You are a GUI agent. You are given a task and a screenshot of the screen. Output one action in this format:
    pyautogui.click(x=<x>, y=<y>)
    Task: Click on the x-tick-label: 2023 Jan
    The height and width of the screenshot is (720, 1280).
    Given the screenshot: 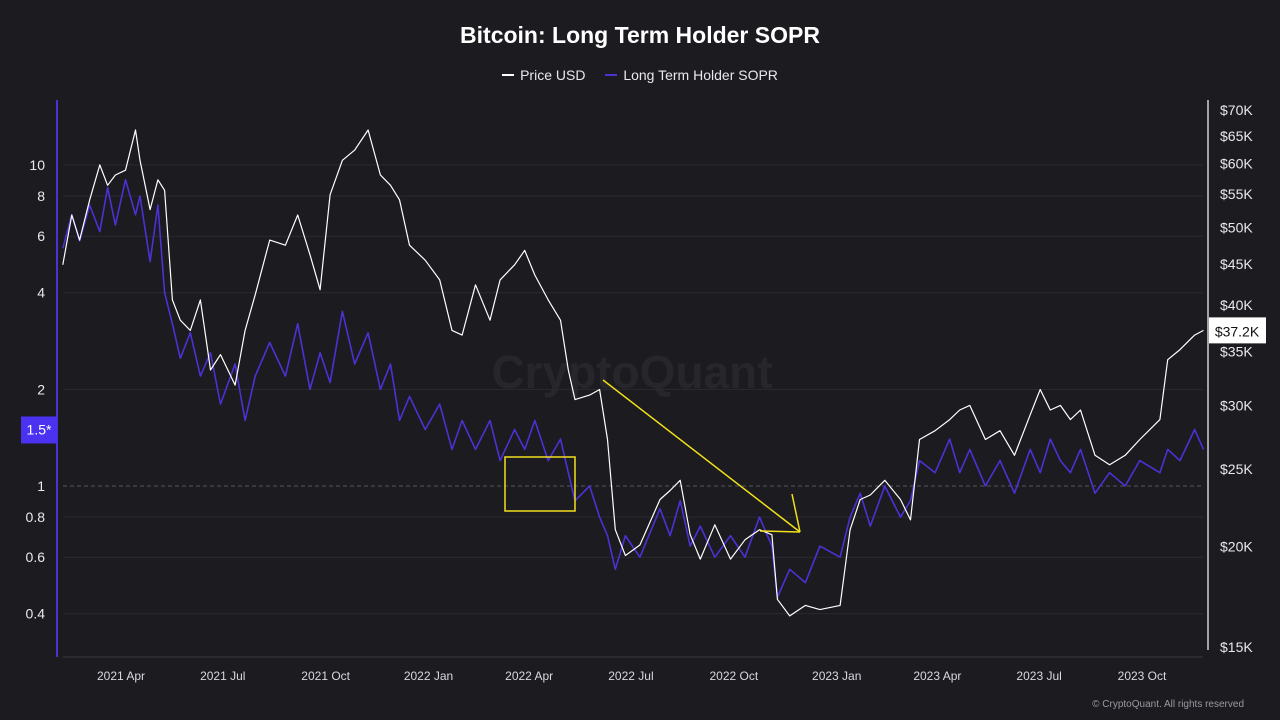 What is the action you would take?
    pyautogui.click(x=836, y=676)
    